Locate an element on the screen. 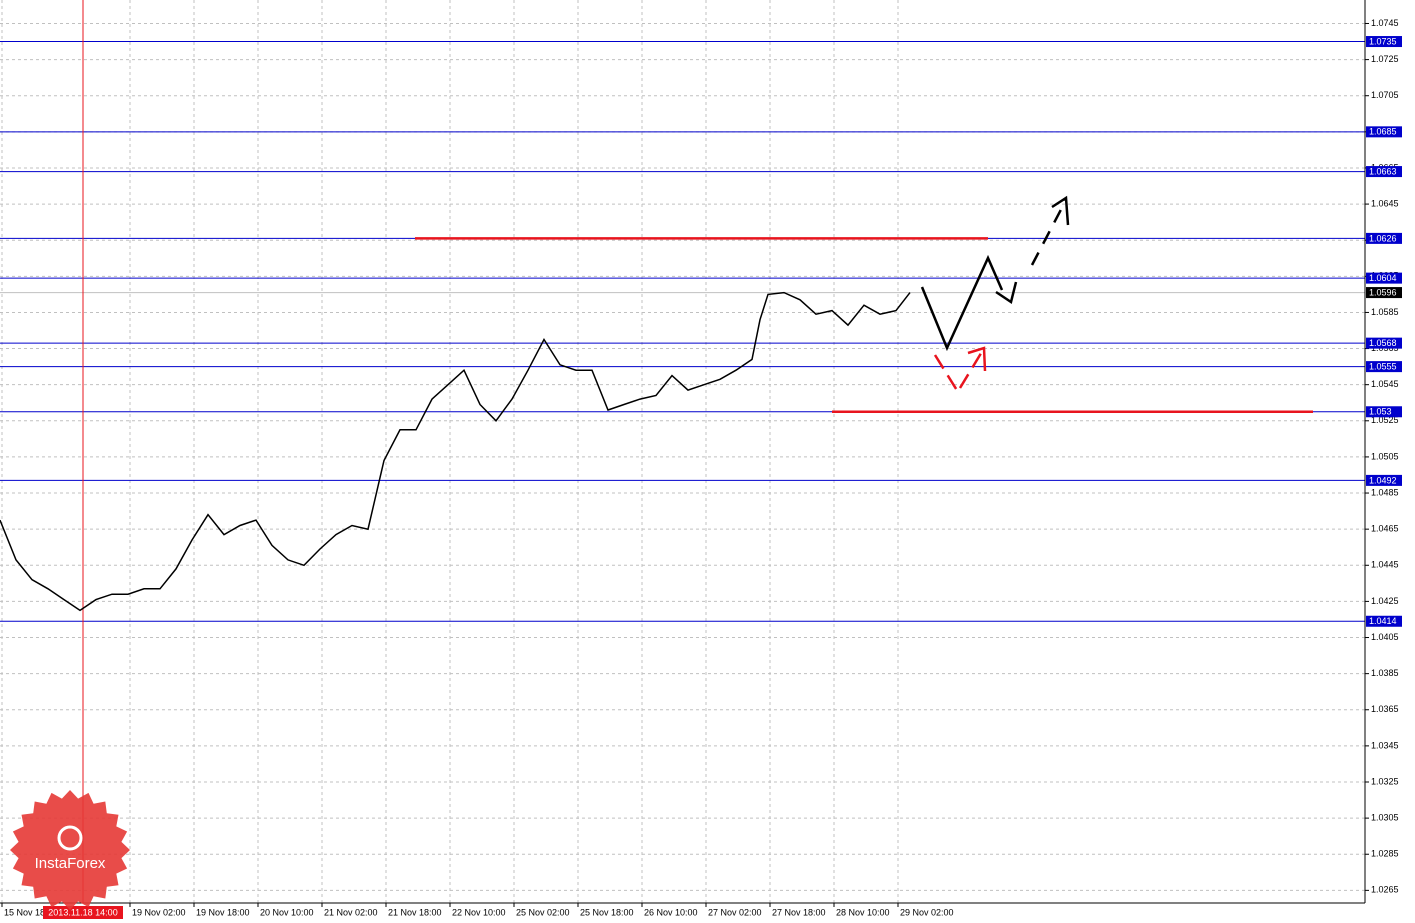  cursor-label: 2013.11.18 14:00 is located at coordinates (82, 912).